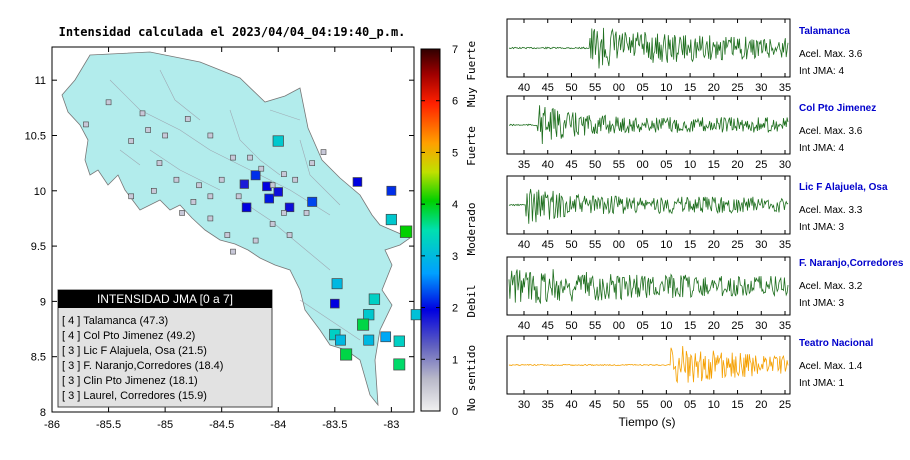  Describe the element at coordinates (391, 425) in the screenshot. I see `map-xtick-label: -83` at that location.